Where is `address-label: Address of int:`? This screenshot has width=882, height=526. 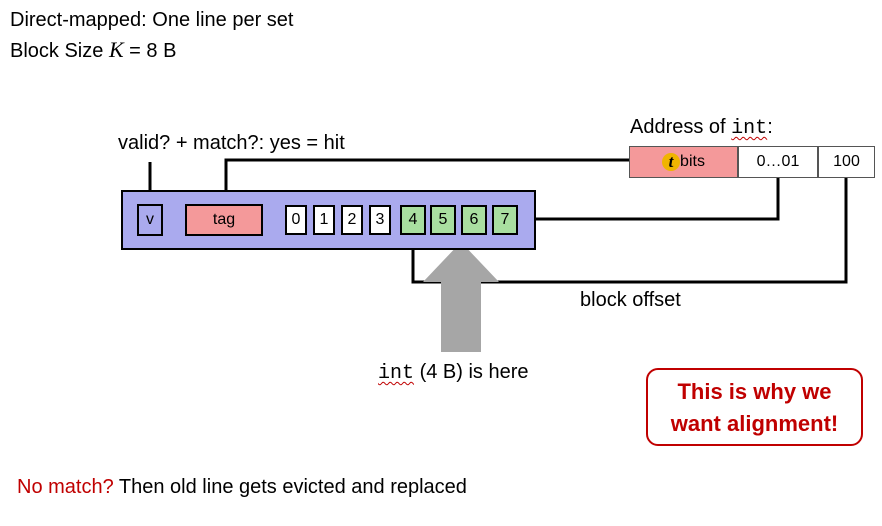 address-label: Address of int: is located at coordinates (701, 128).